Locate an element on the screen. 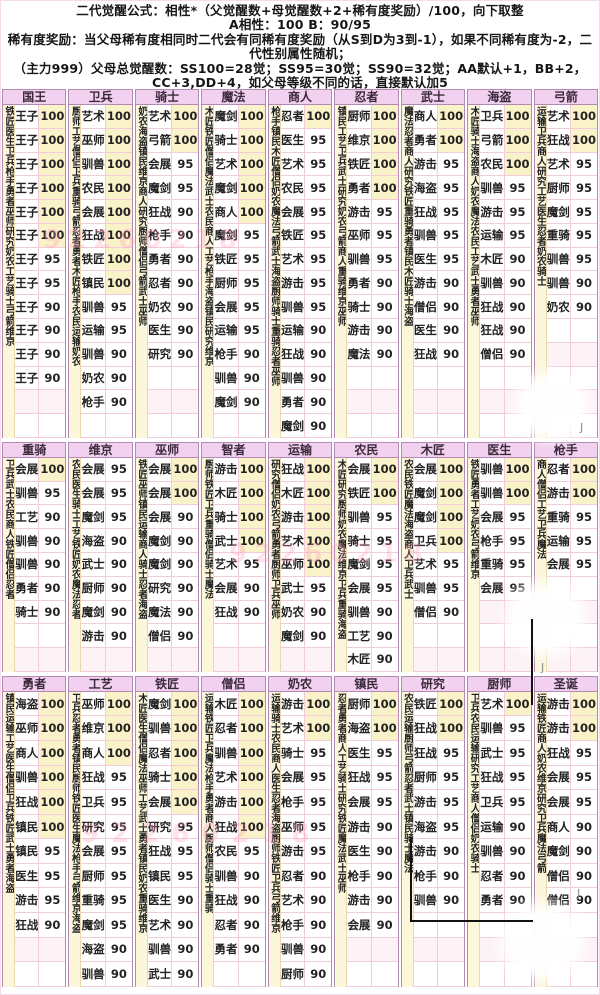  partner-class: 武士 is located at coordinates (226, 540).